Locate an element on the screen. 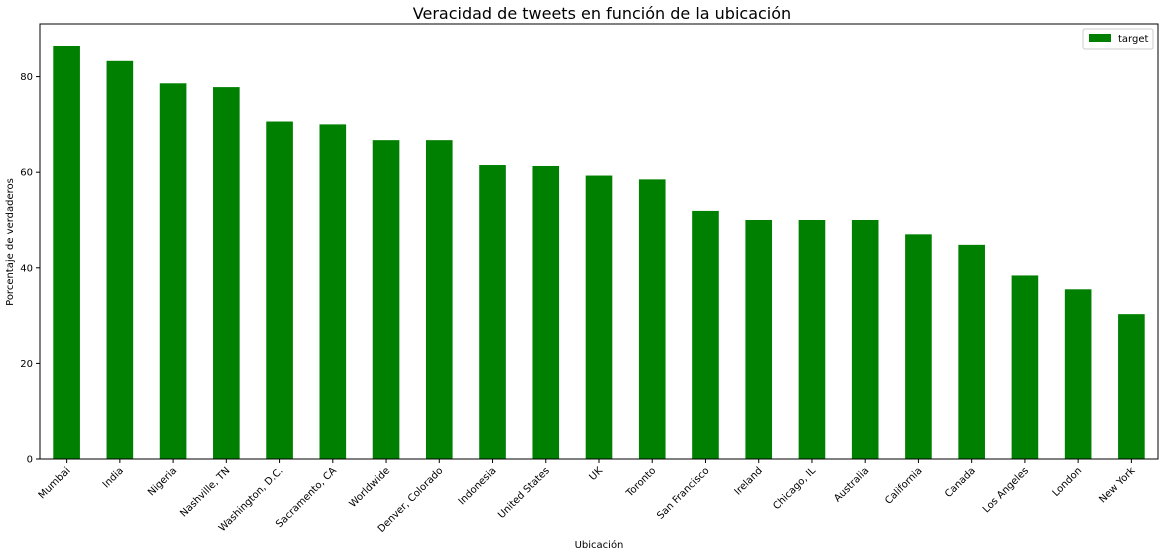 The width and height of the screenshot is (1164, 556). bar-chicago-il is located at coordinates (812, 339).